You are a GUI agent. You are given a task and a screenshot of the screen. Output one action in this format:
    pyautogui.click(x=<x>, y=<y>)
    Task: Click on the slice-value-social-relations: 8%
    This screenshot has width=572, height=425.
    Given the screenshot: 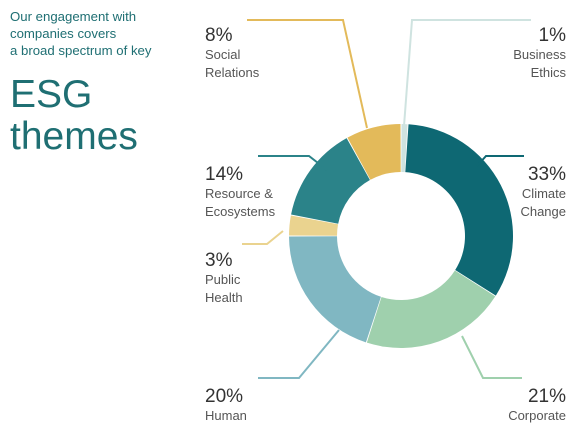 What is the action you would take?
    pyautogui.click(x=219, y=35)
    